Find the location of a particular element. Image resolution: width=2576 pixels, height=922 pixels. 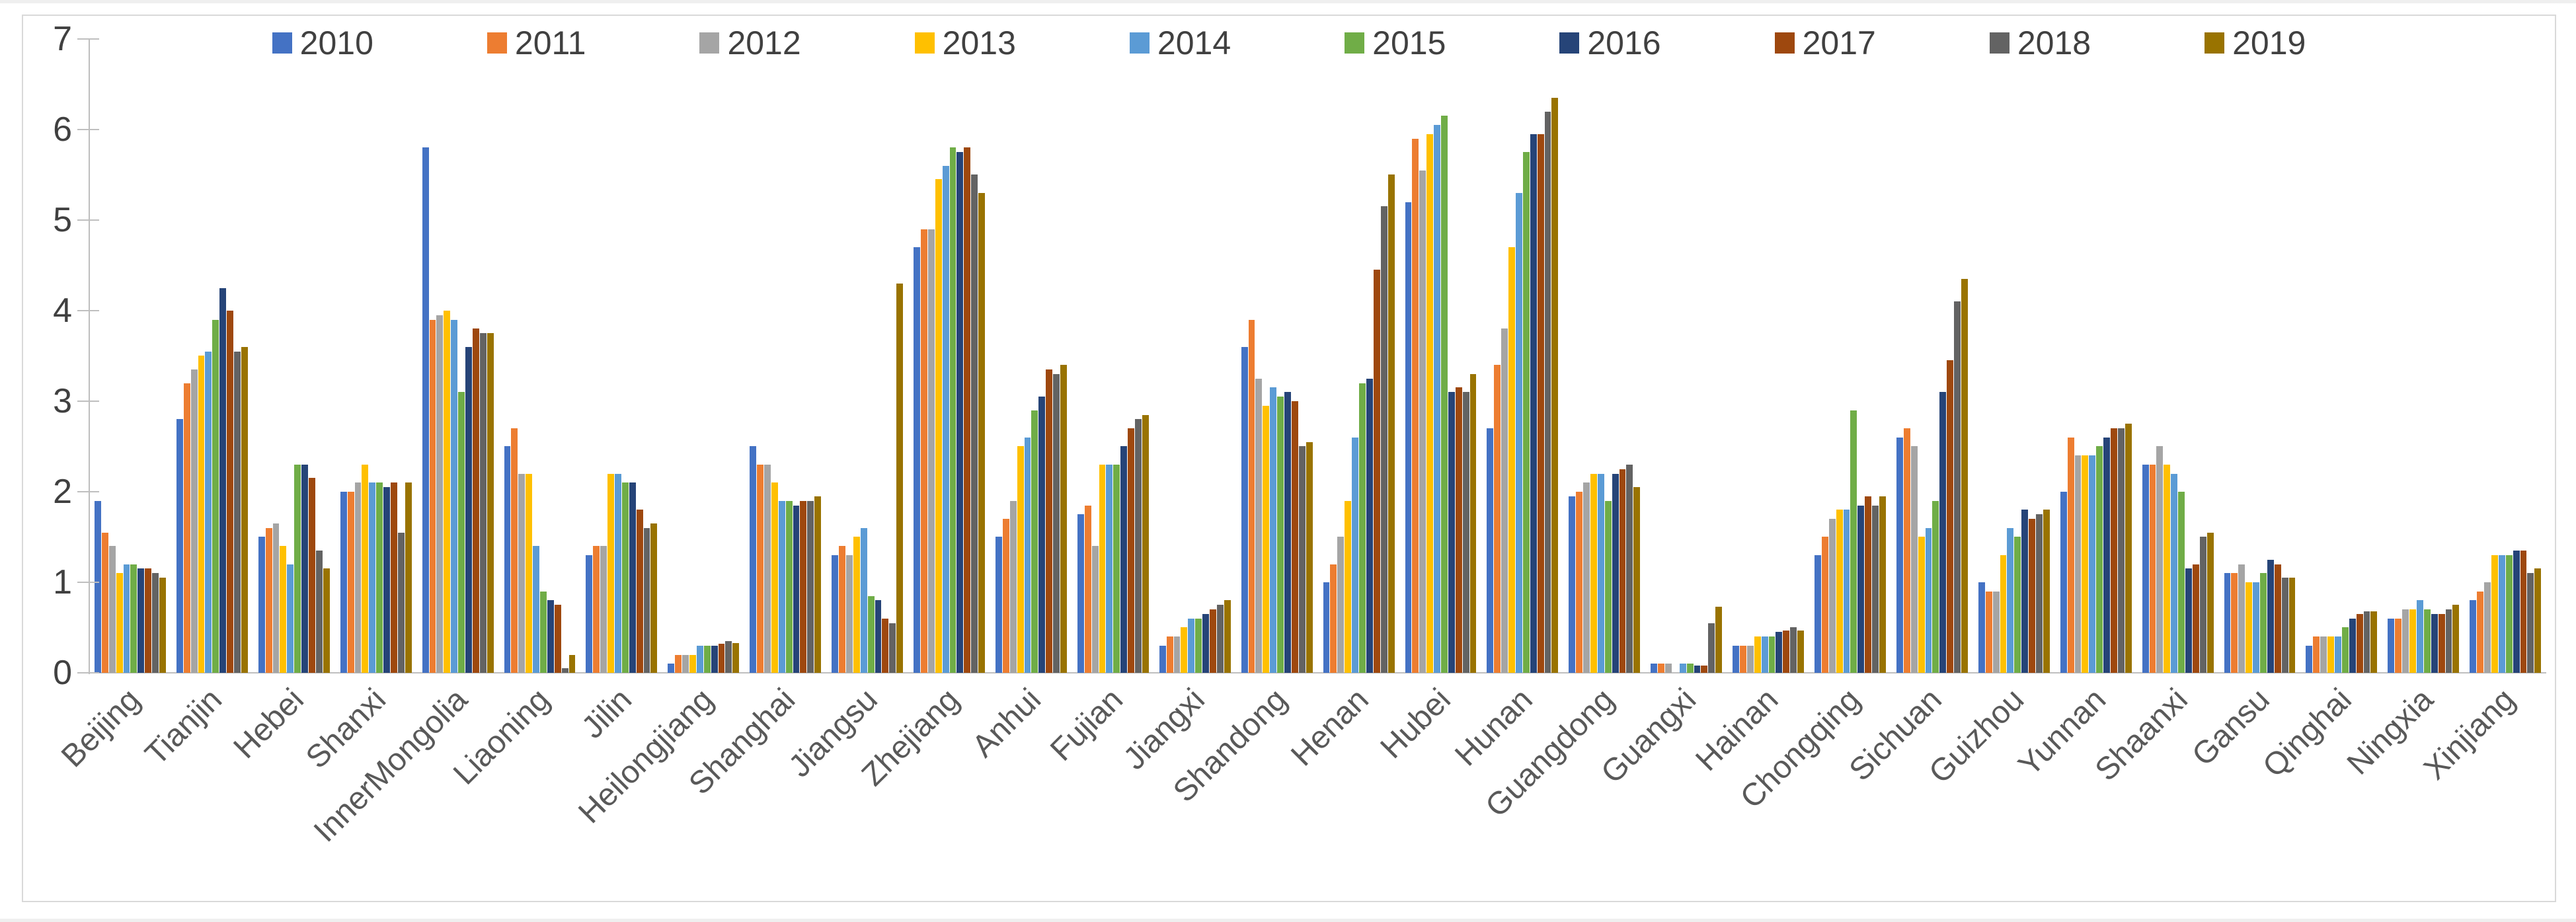

bar-Guangdong-2013 is located at coordinates (1593, 573).